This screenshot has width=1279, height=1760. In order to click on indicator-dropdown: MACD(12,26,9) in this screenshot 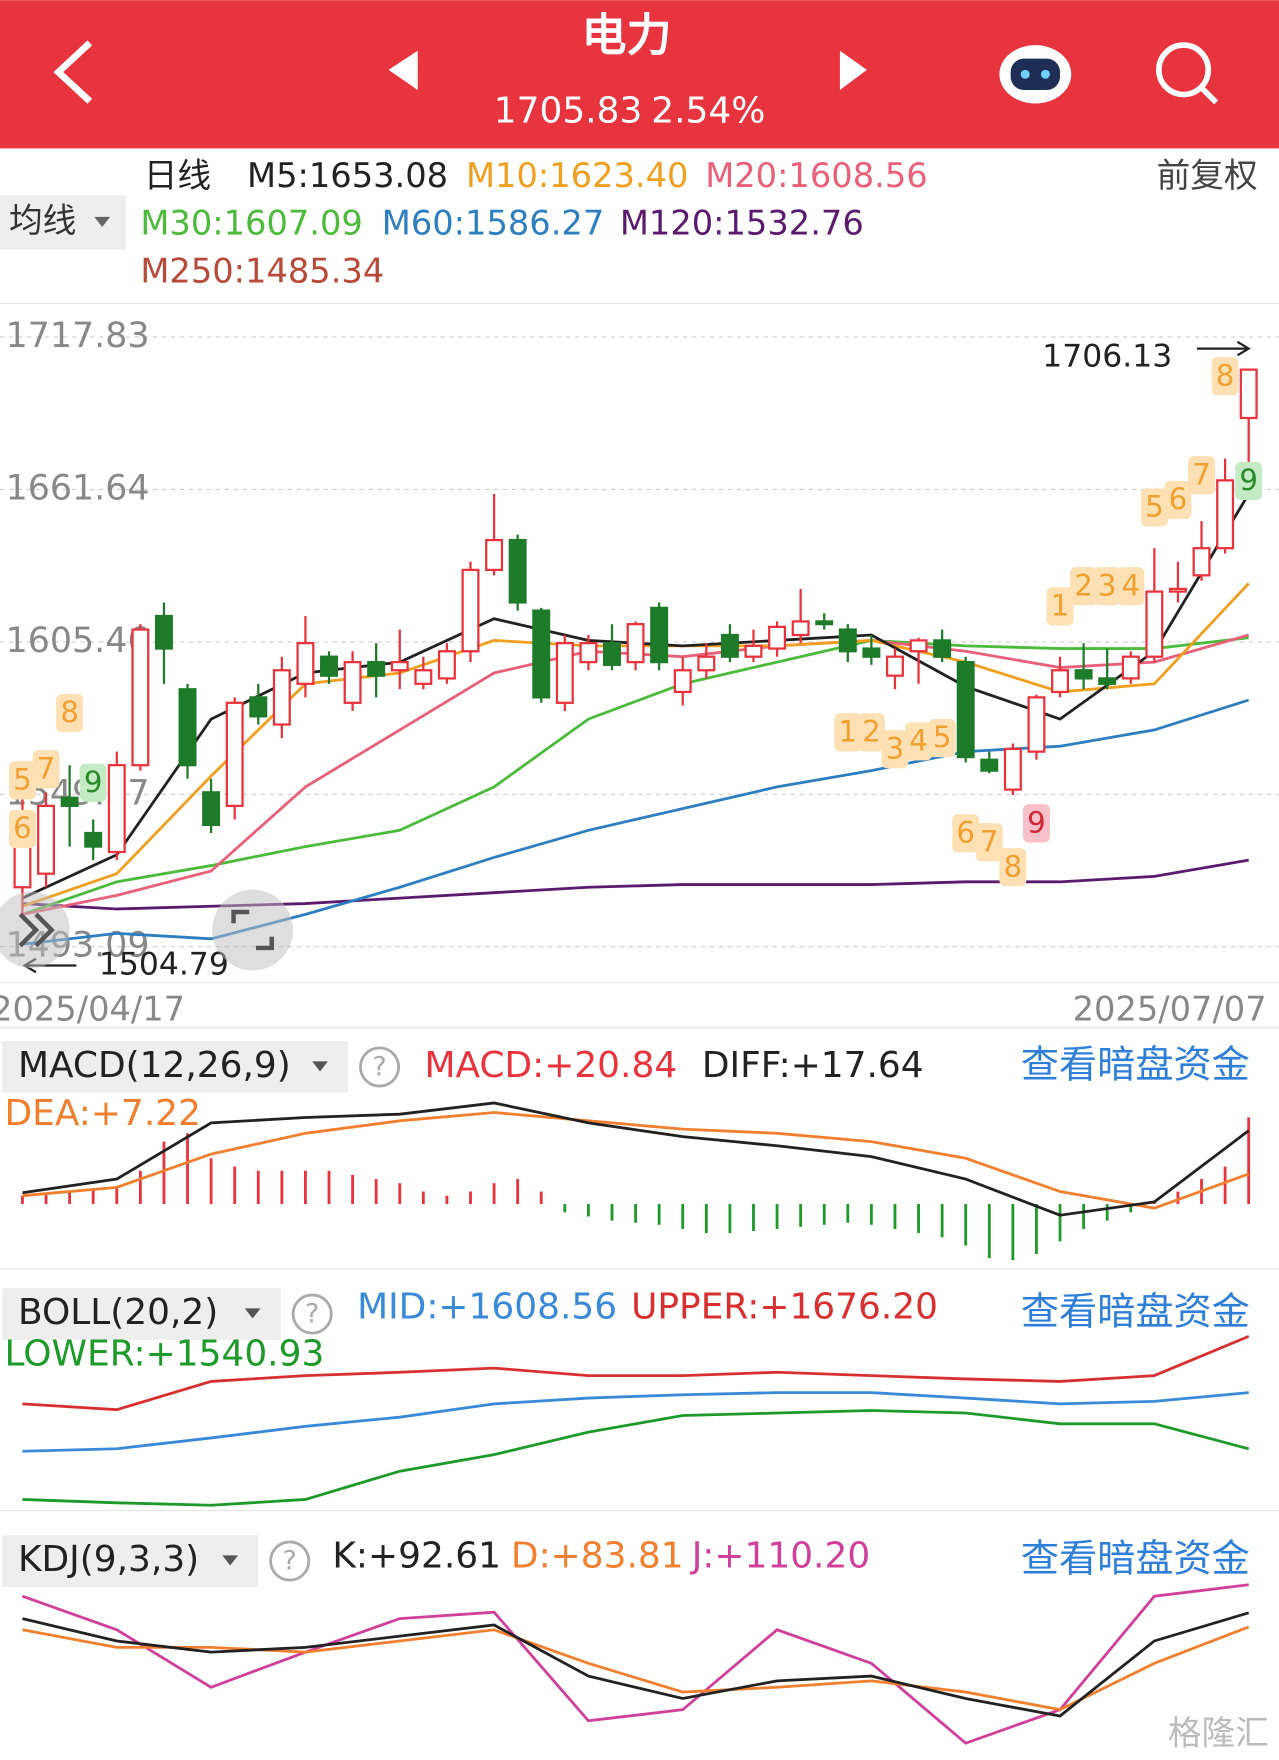, I will do `click(175, 1067)`.